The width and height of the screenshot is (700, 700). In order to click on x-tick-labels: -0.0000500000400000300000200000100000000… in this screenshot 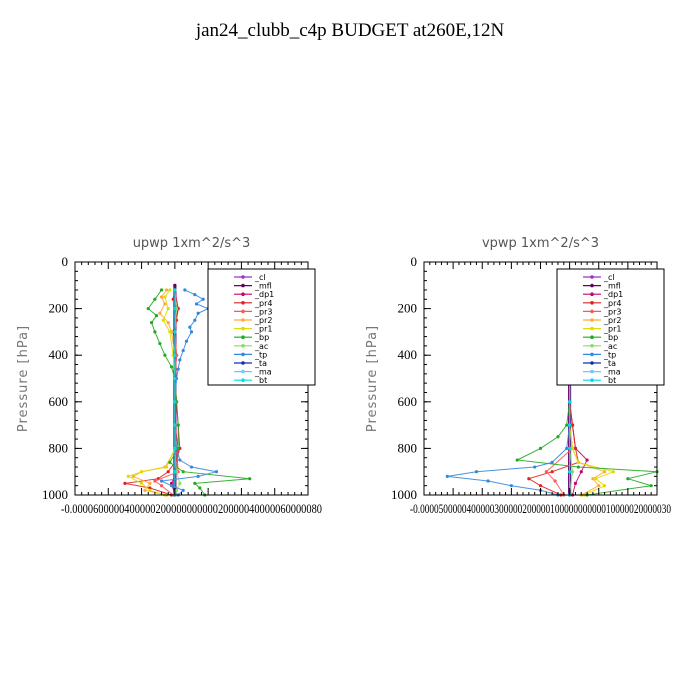, I will do `click(540, 508)`.